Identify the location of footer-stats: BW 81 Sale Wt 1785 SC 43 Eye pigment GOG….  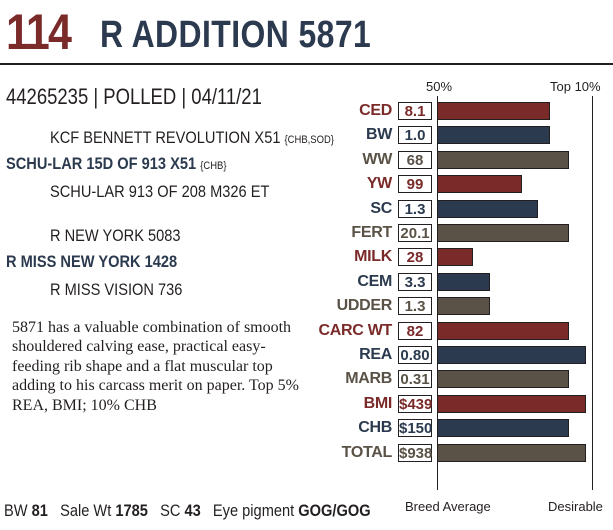
(187, 511).